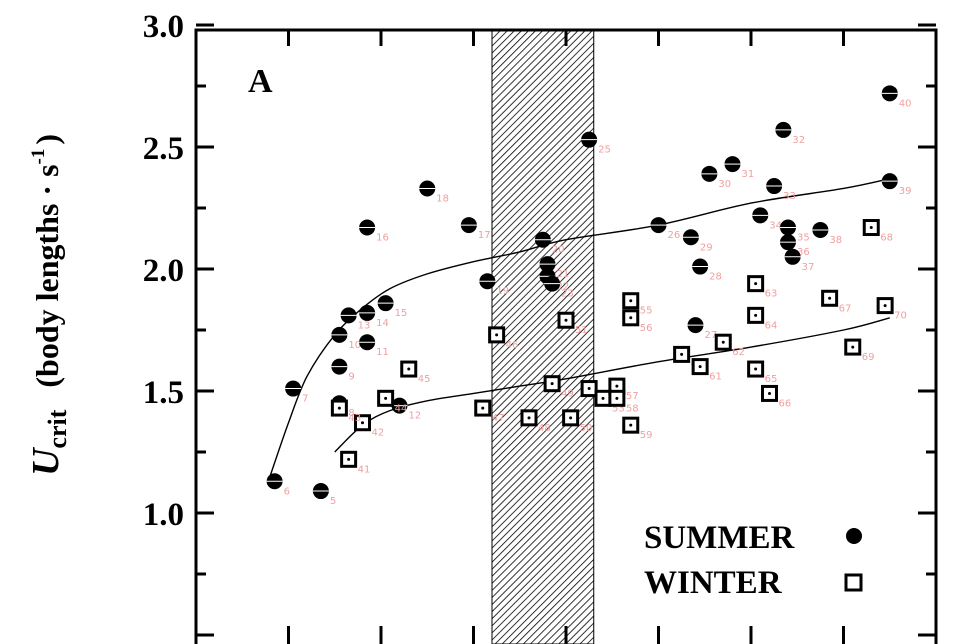  Describe the element at coordinates (618, 408) in the screenshot. I see `point-number-label: 53` at that location.